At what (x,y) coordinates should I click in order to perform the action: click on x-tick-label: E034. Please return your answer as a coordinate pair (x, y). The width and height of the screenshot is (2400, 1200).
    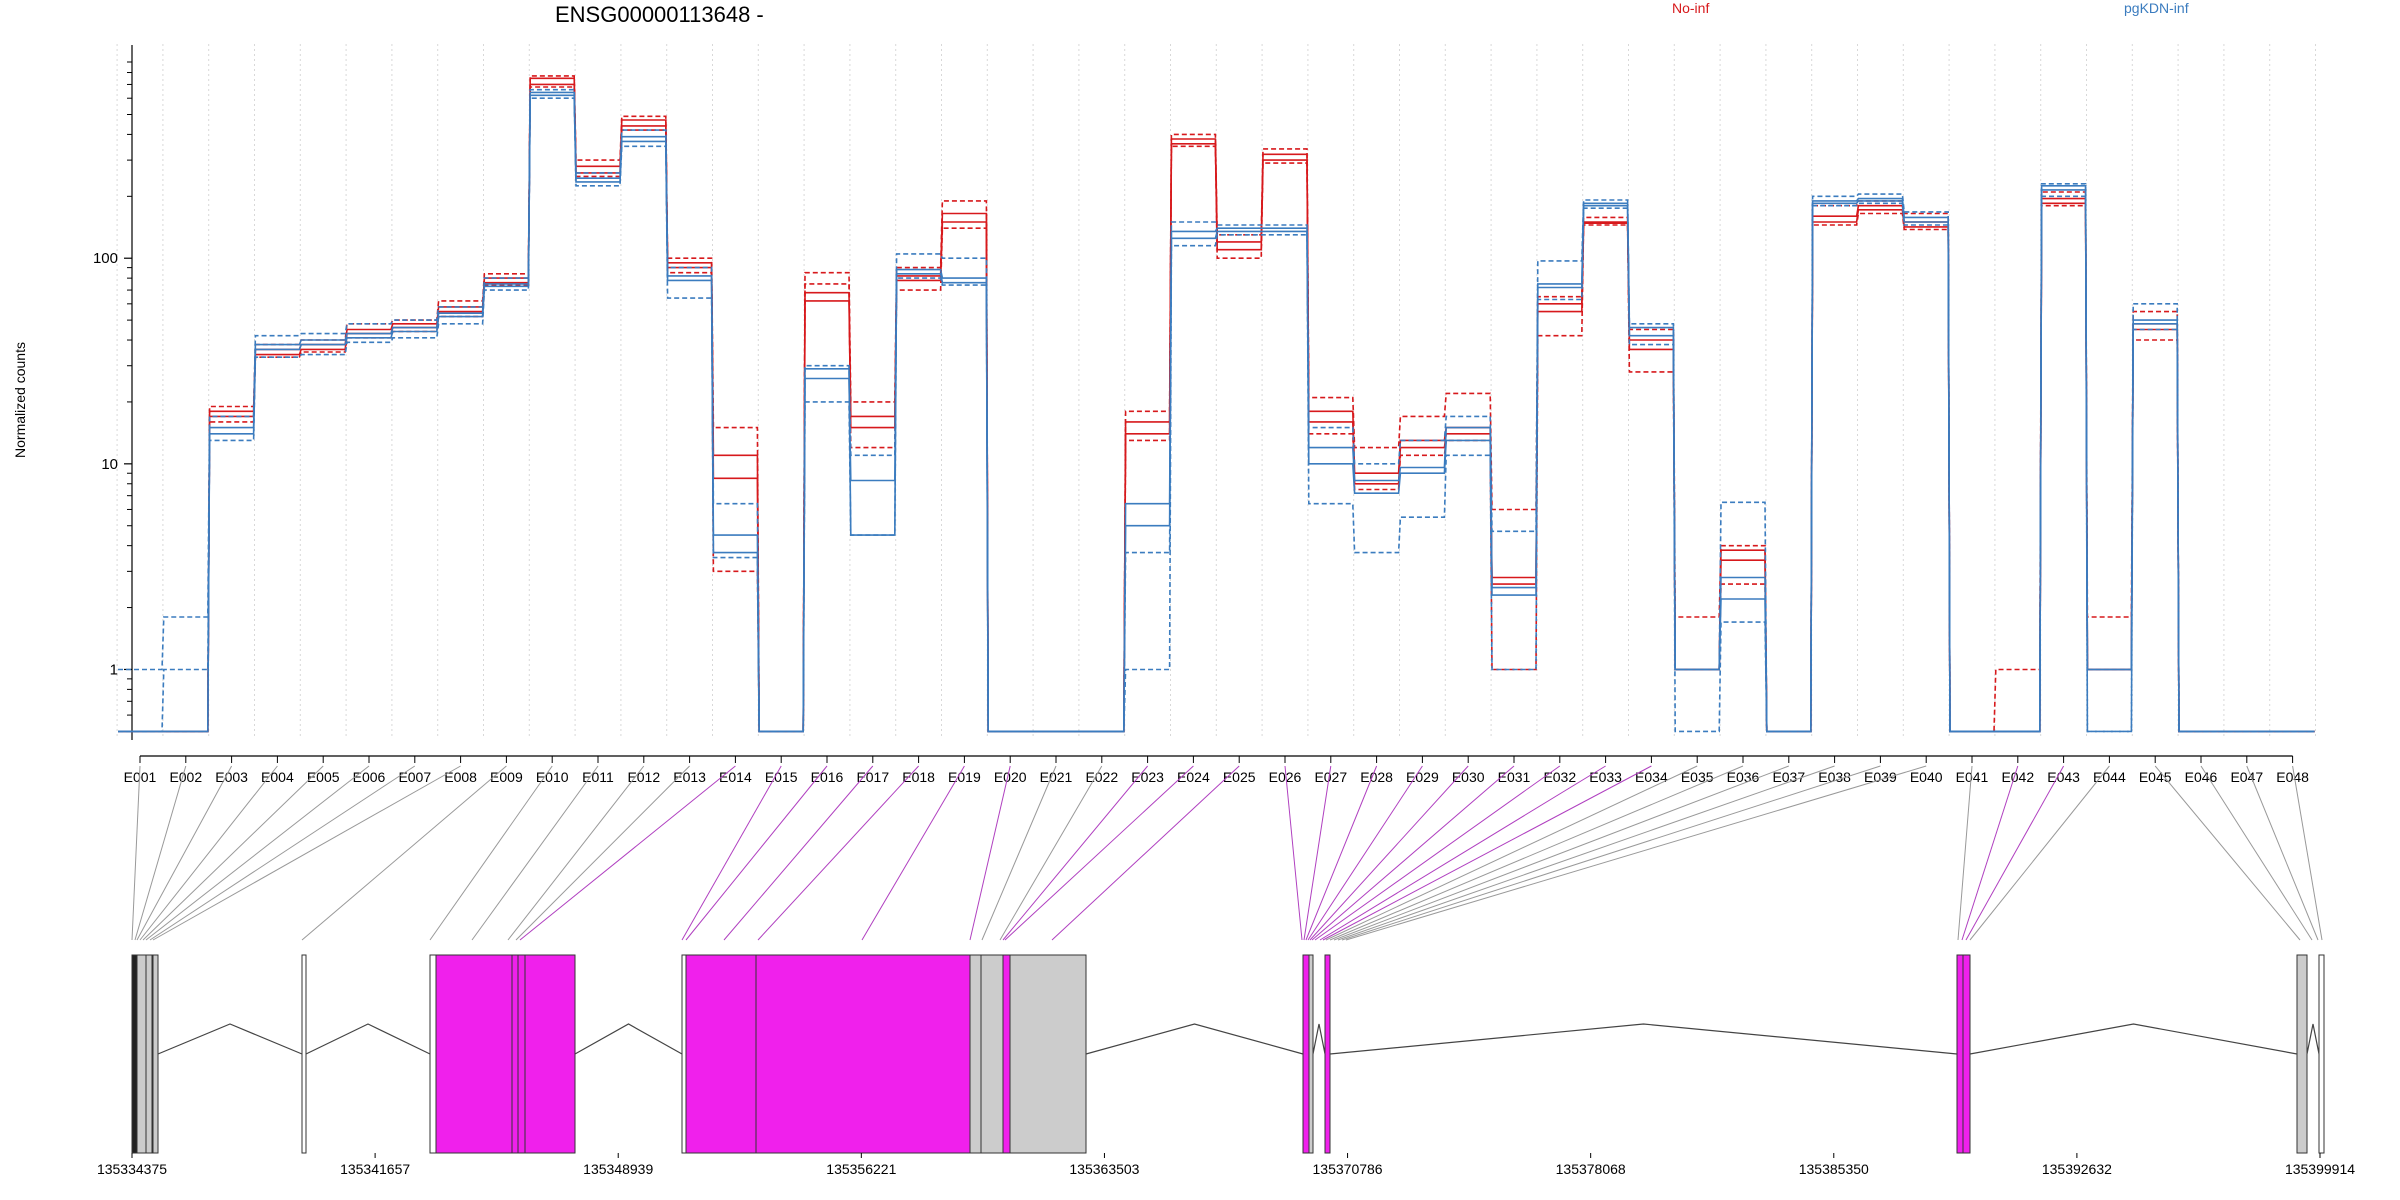
    Looking at the image, I should click on (1651, 777).